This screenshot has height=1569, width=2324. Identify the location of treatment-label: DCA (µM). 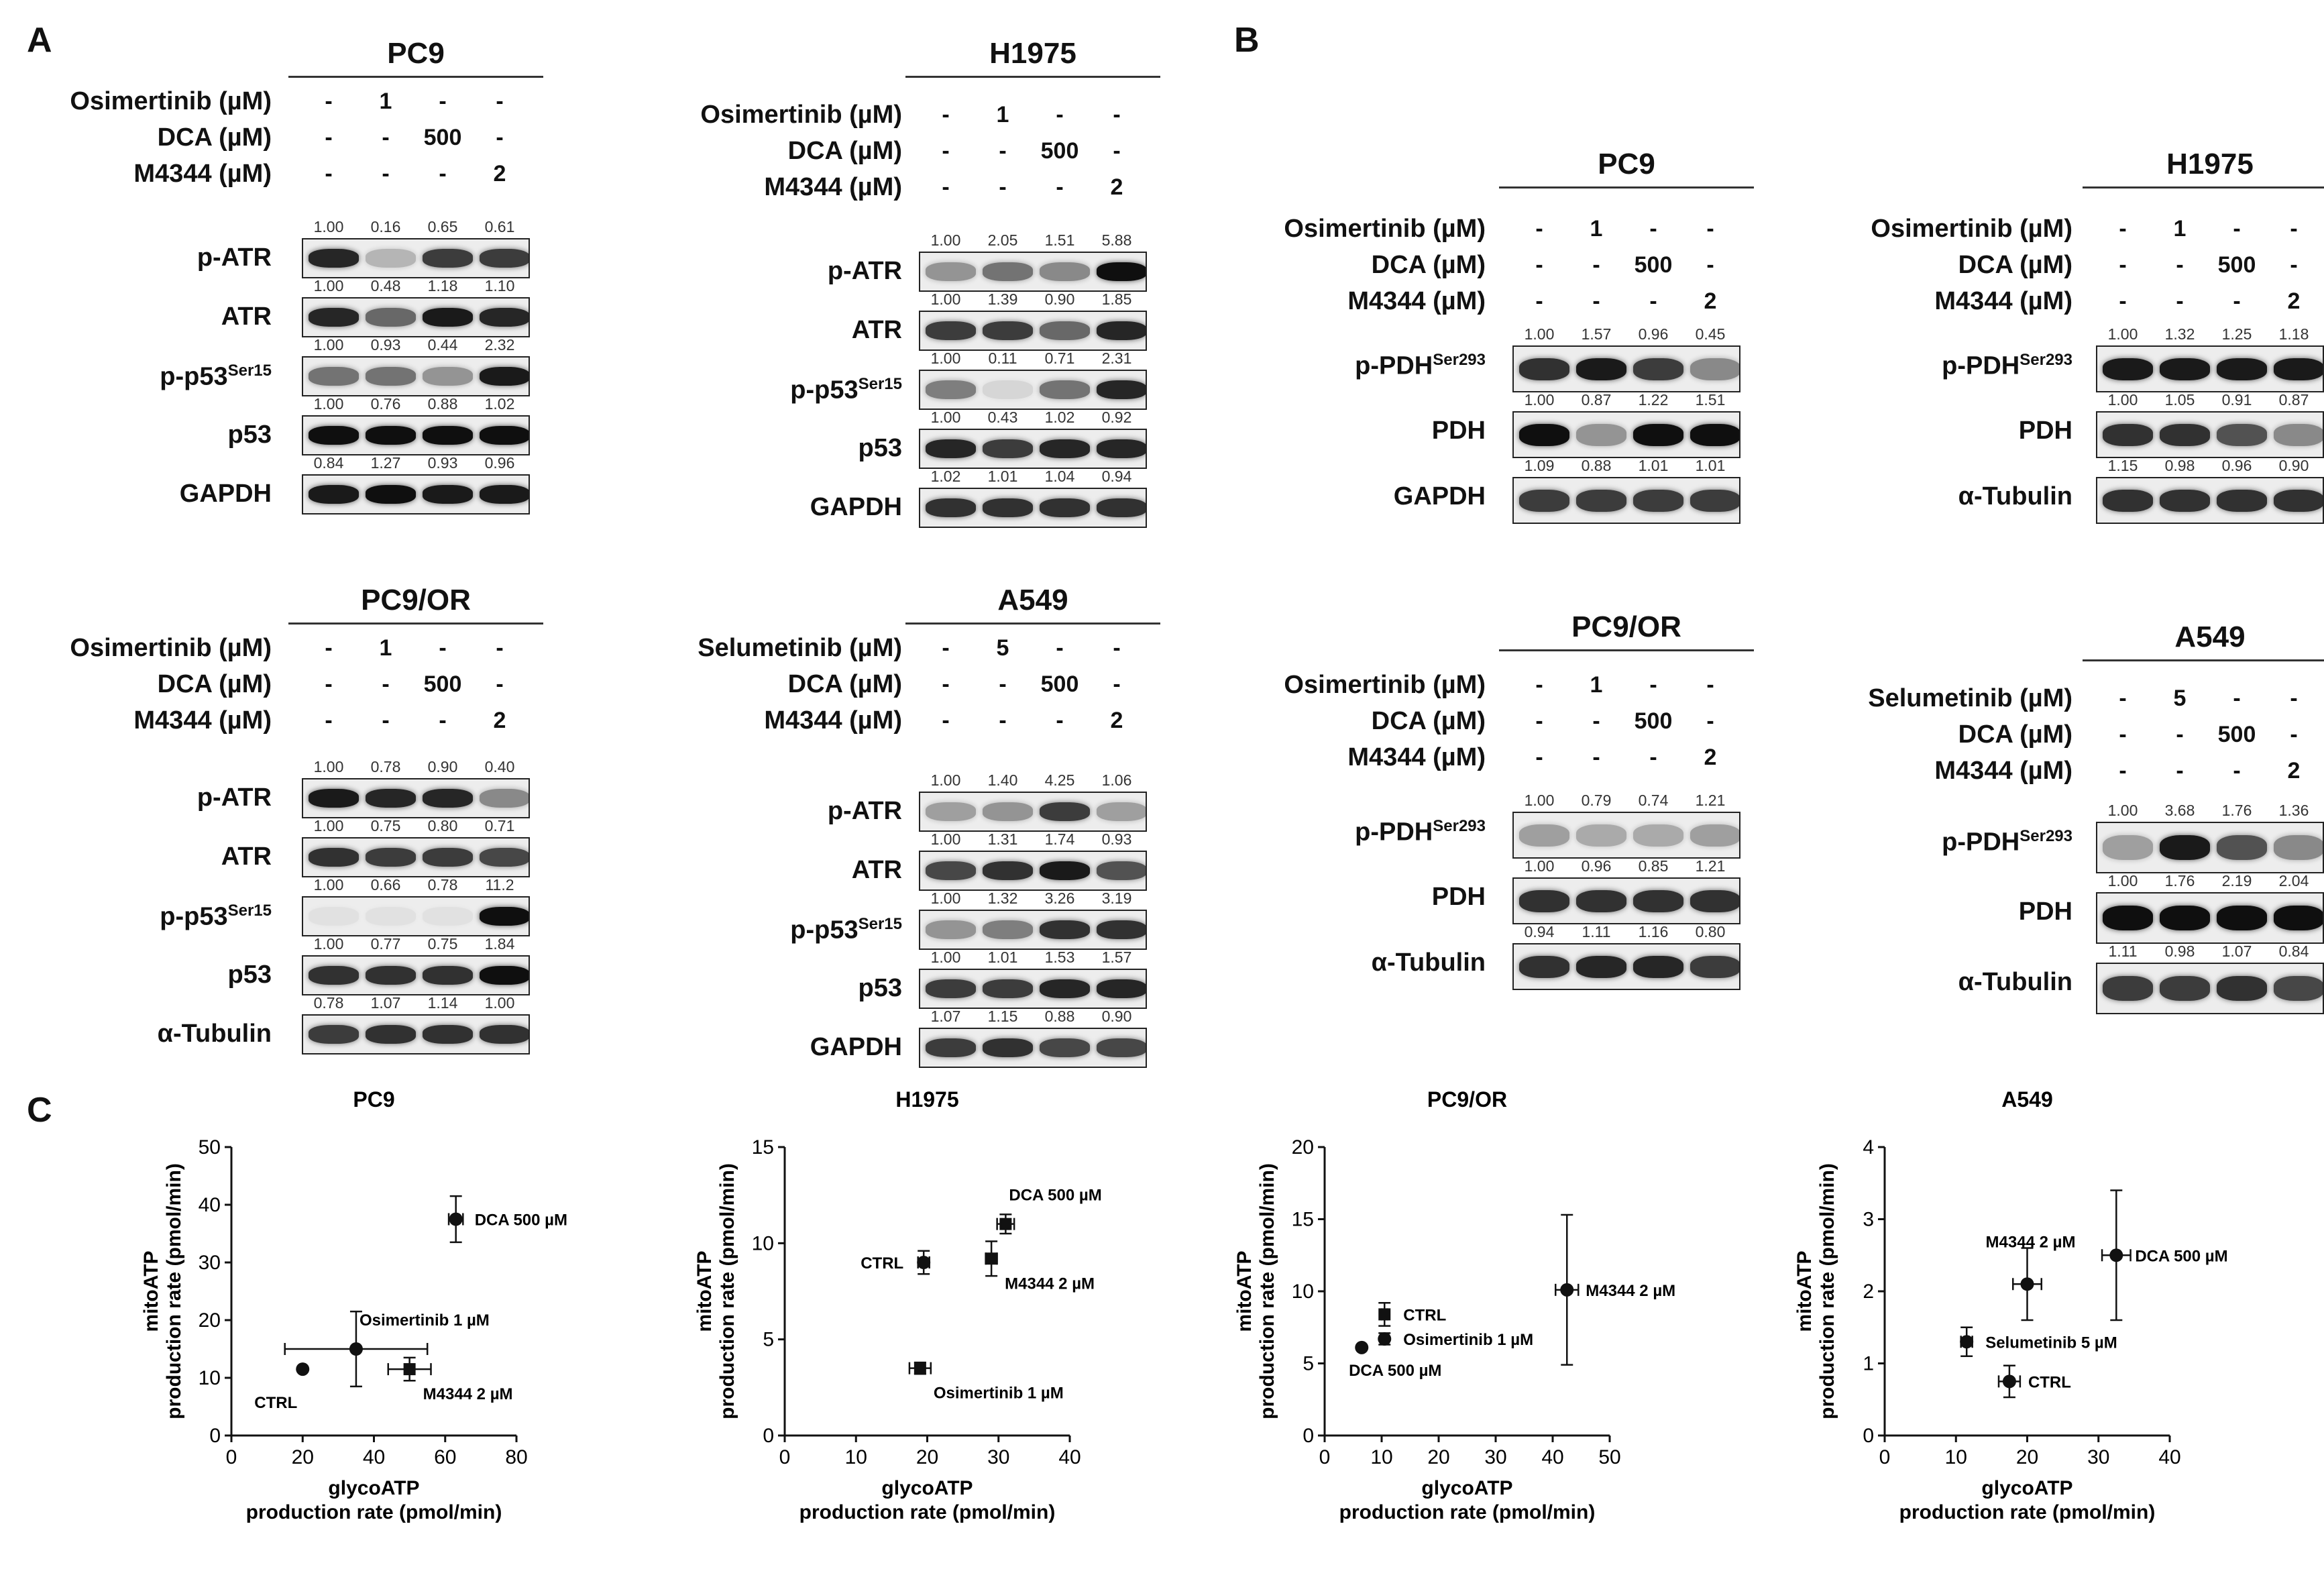
(844, 151).